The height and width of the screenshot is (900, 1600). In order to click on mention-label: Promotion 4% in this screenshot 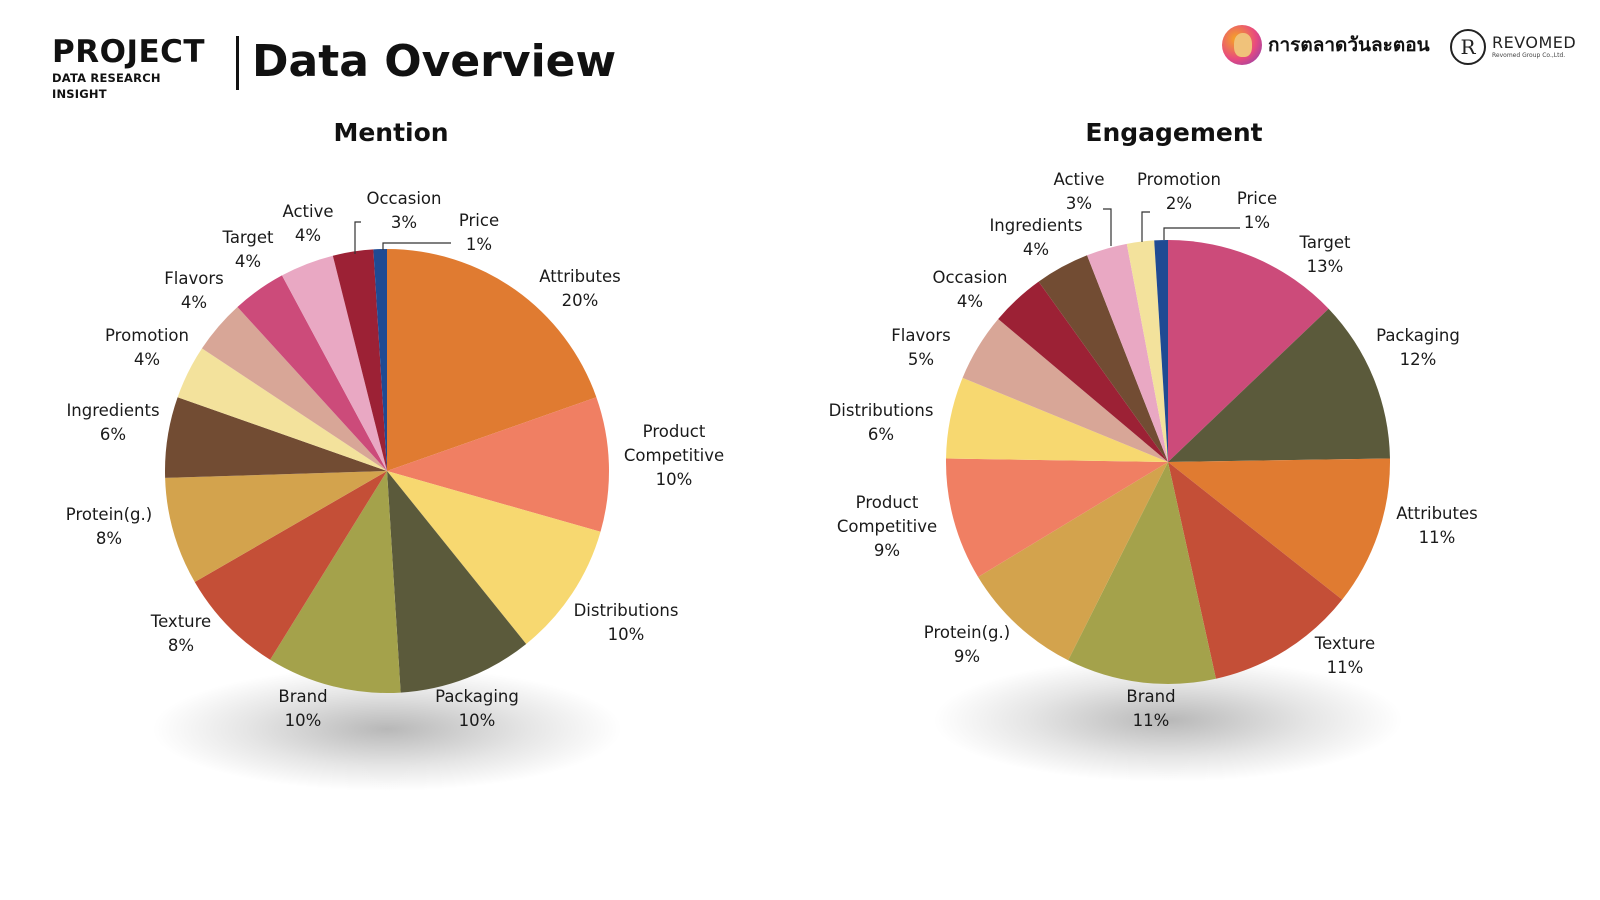, I will do `click(147, 347)`.